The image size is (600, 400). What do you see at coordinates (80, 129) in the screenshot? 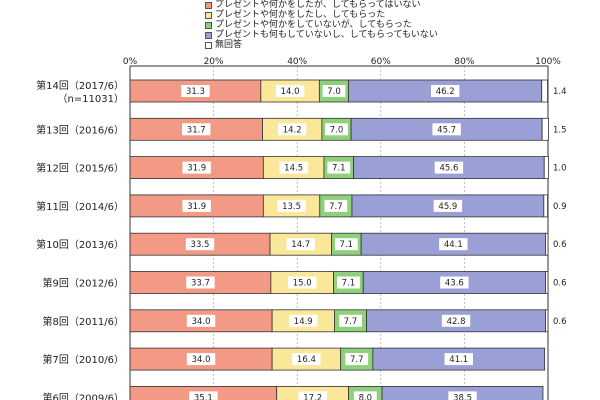
I see `category-label: 第13回（2016/6）` at bounding box center [80, 129].